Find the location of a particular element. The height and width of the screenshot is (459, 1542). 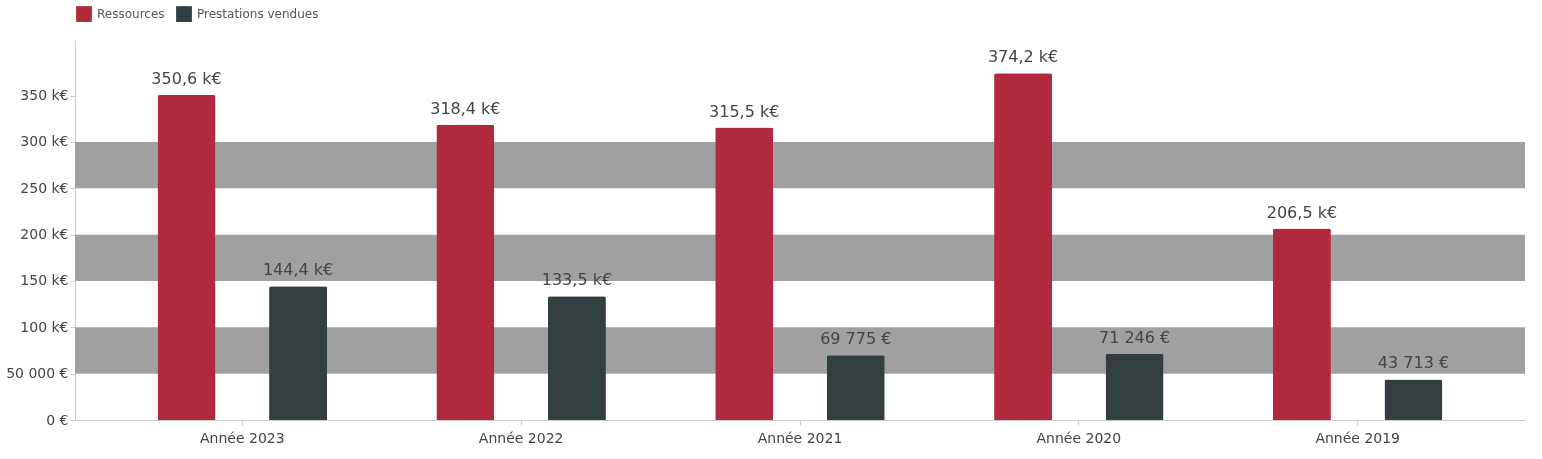

data-label: 318,4 k€ is located at coordinates (465, 108).